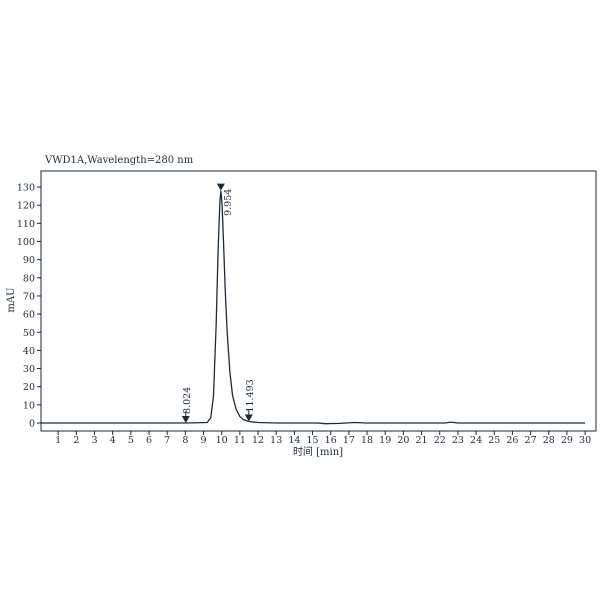  What do you see at coordinates (276, 440) in the screenshot?
I see `x-tick-label: 13` at bounding box center [276, 440].